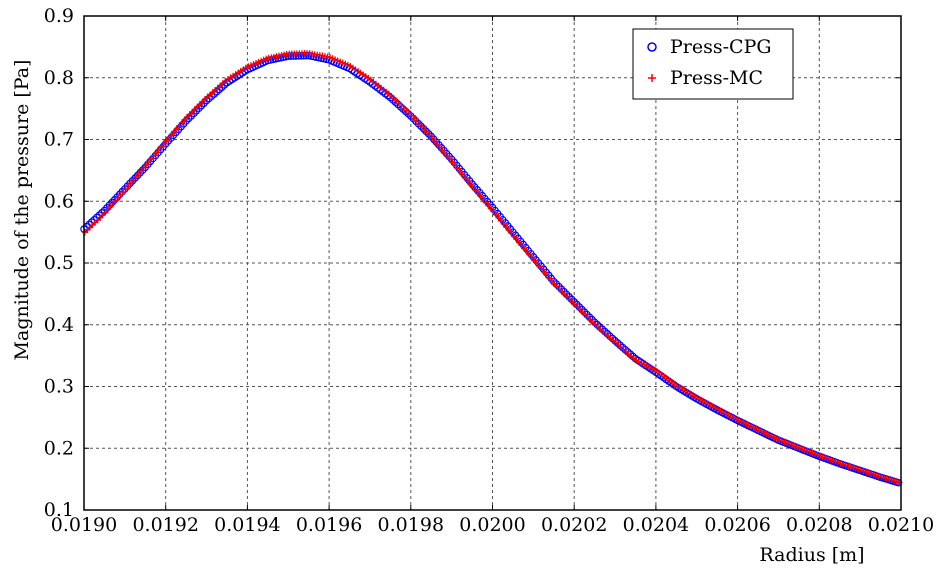 The image size is (936, 570). What do you see at coordinates (656, 525) in the screenshot?
I see `x-tick-label: 0.0204` at bounding box center [656, 525].